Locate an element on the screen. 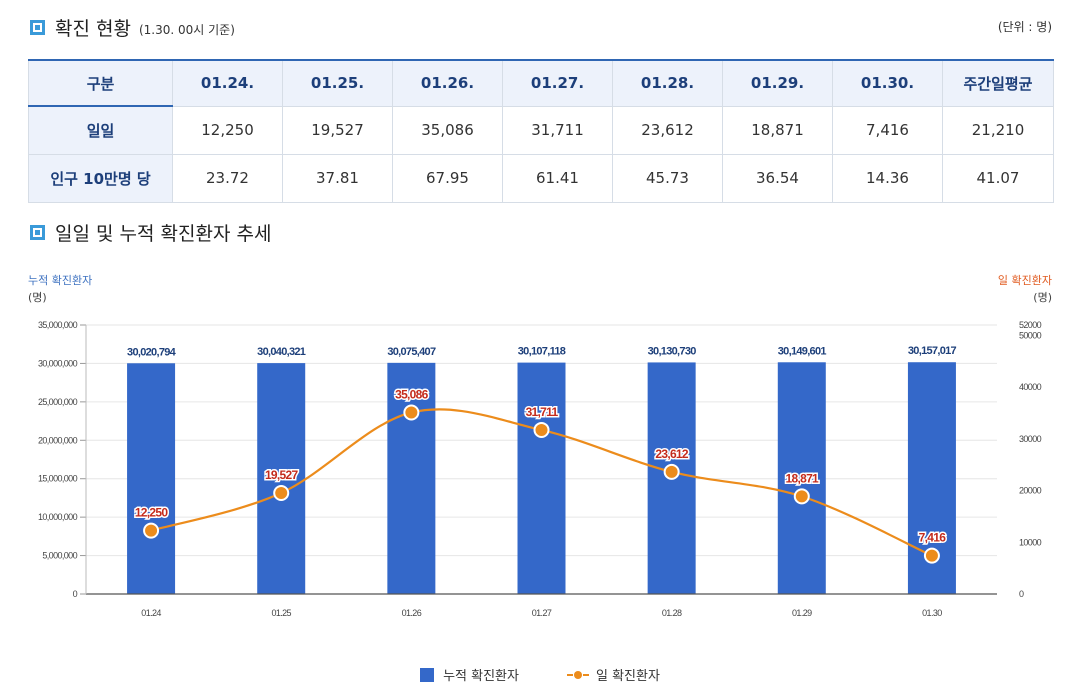 Image resolution: width=1080 pixels, height=697 pixels. bar-data-label: 30,157,017 is located at coordinates (932, 351).